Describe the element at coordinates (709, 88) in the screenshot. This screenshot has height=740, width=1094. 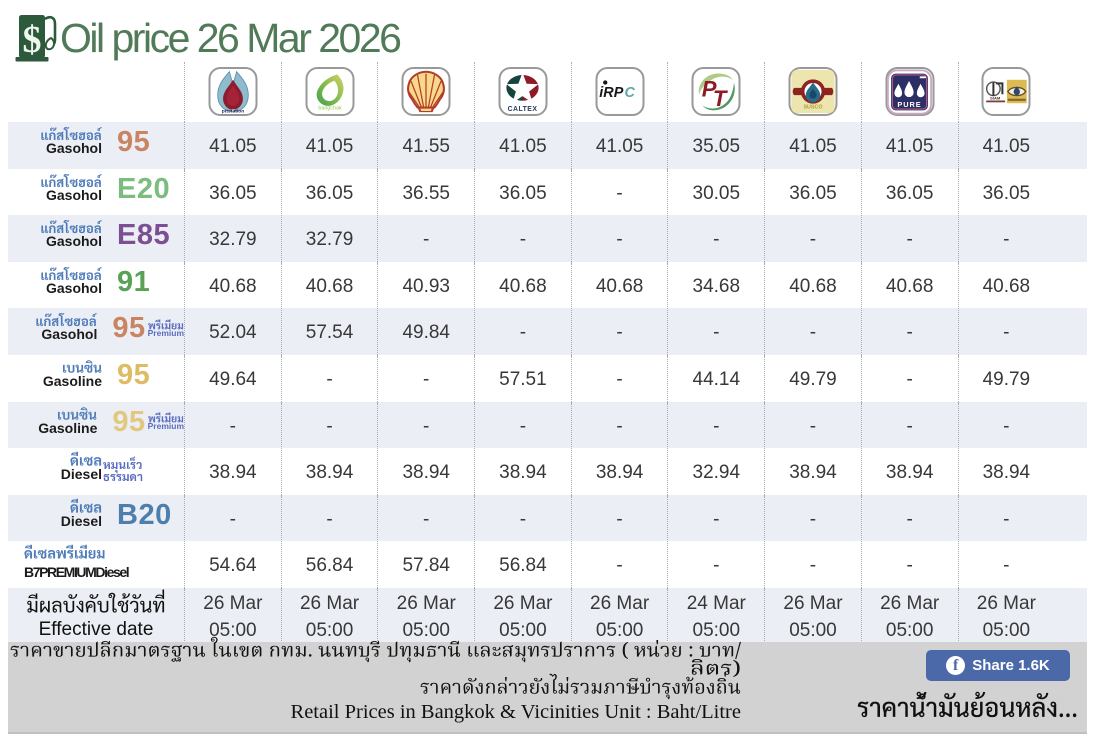
I see `svg-text: P` at that location.